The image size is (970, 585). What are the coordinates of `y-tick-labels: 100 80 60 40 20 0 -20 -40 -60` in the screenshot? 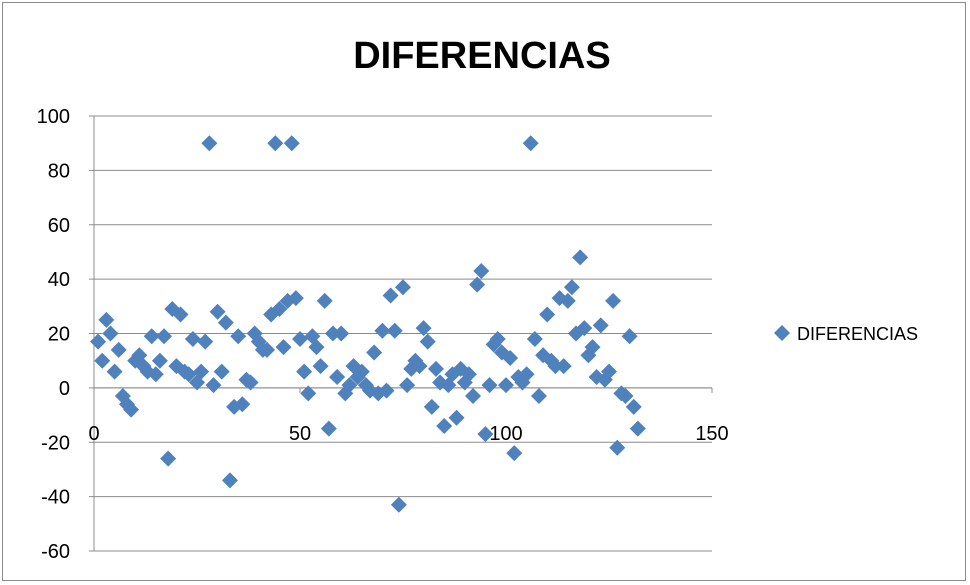 It's located at (53, 334).